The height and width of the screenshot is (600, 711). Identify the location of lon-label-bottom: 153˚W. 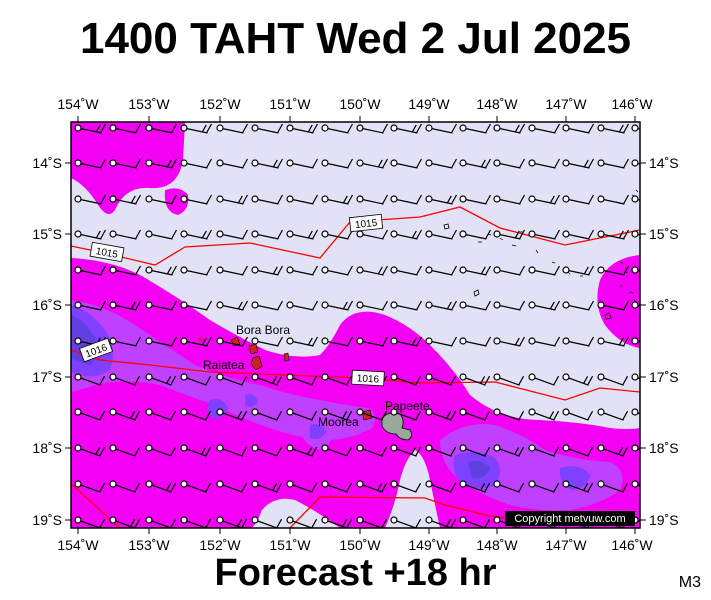
(149, 545).